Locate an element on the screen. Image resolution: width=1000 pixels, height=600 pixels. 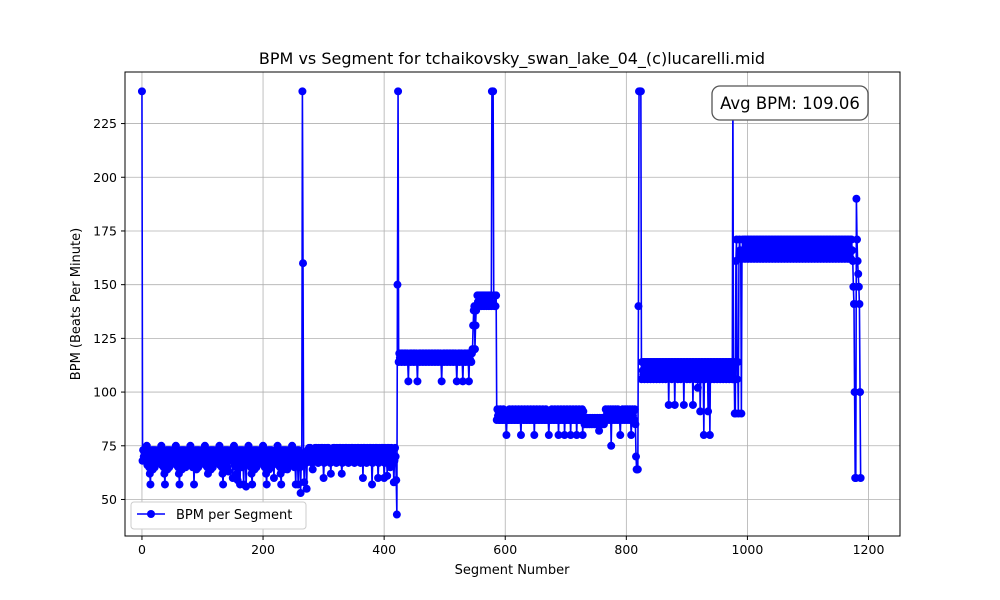
y-tick-label: 75 is located at coordinates (109, 445).